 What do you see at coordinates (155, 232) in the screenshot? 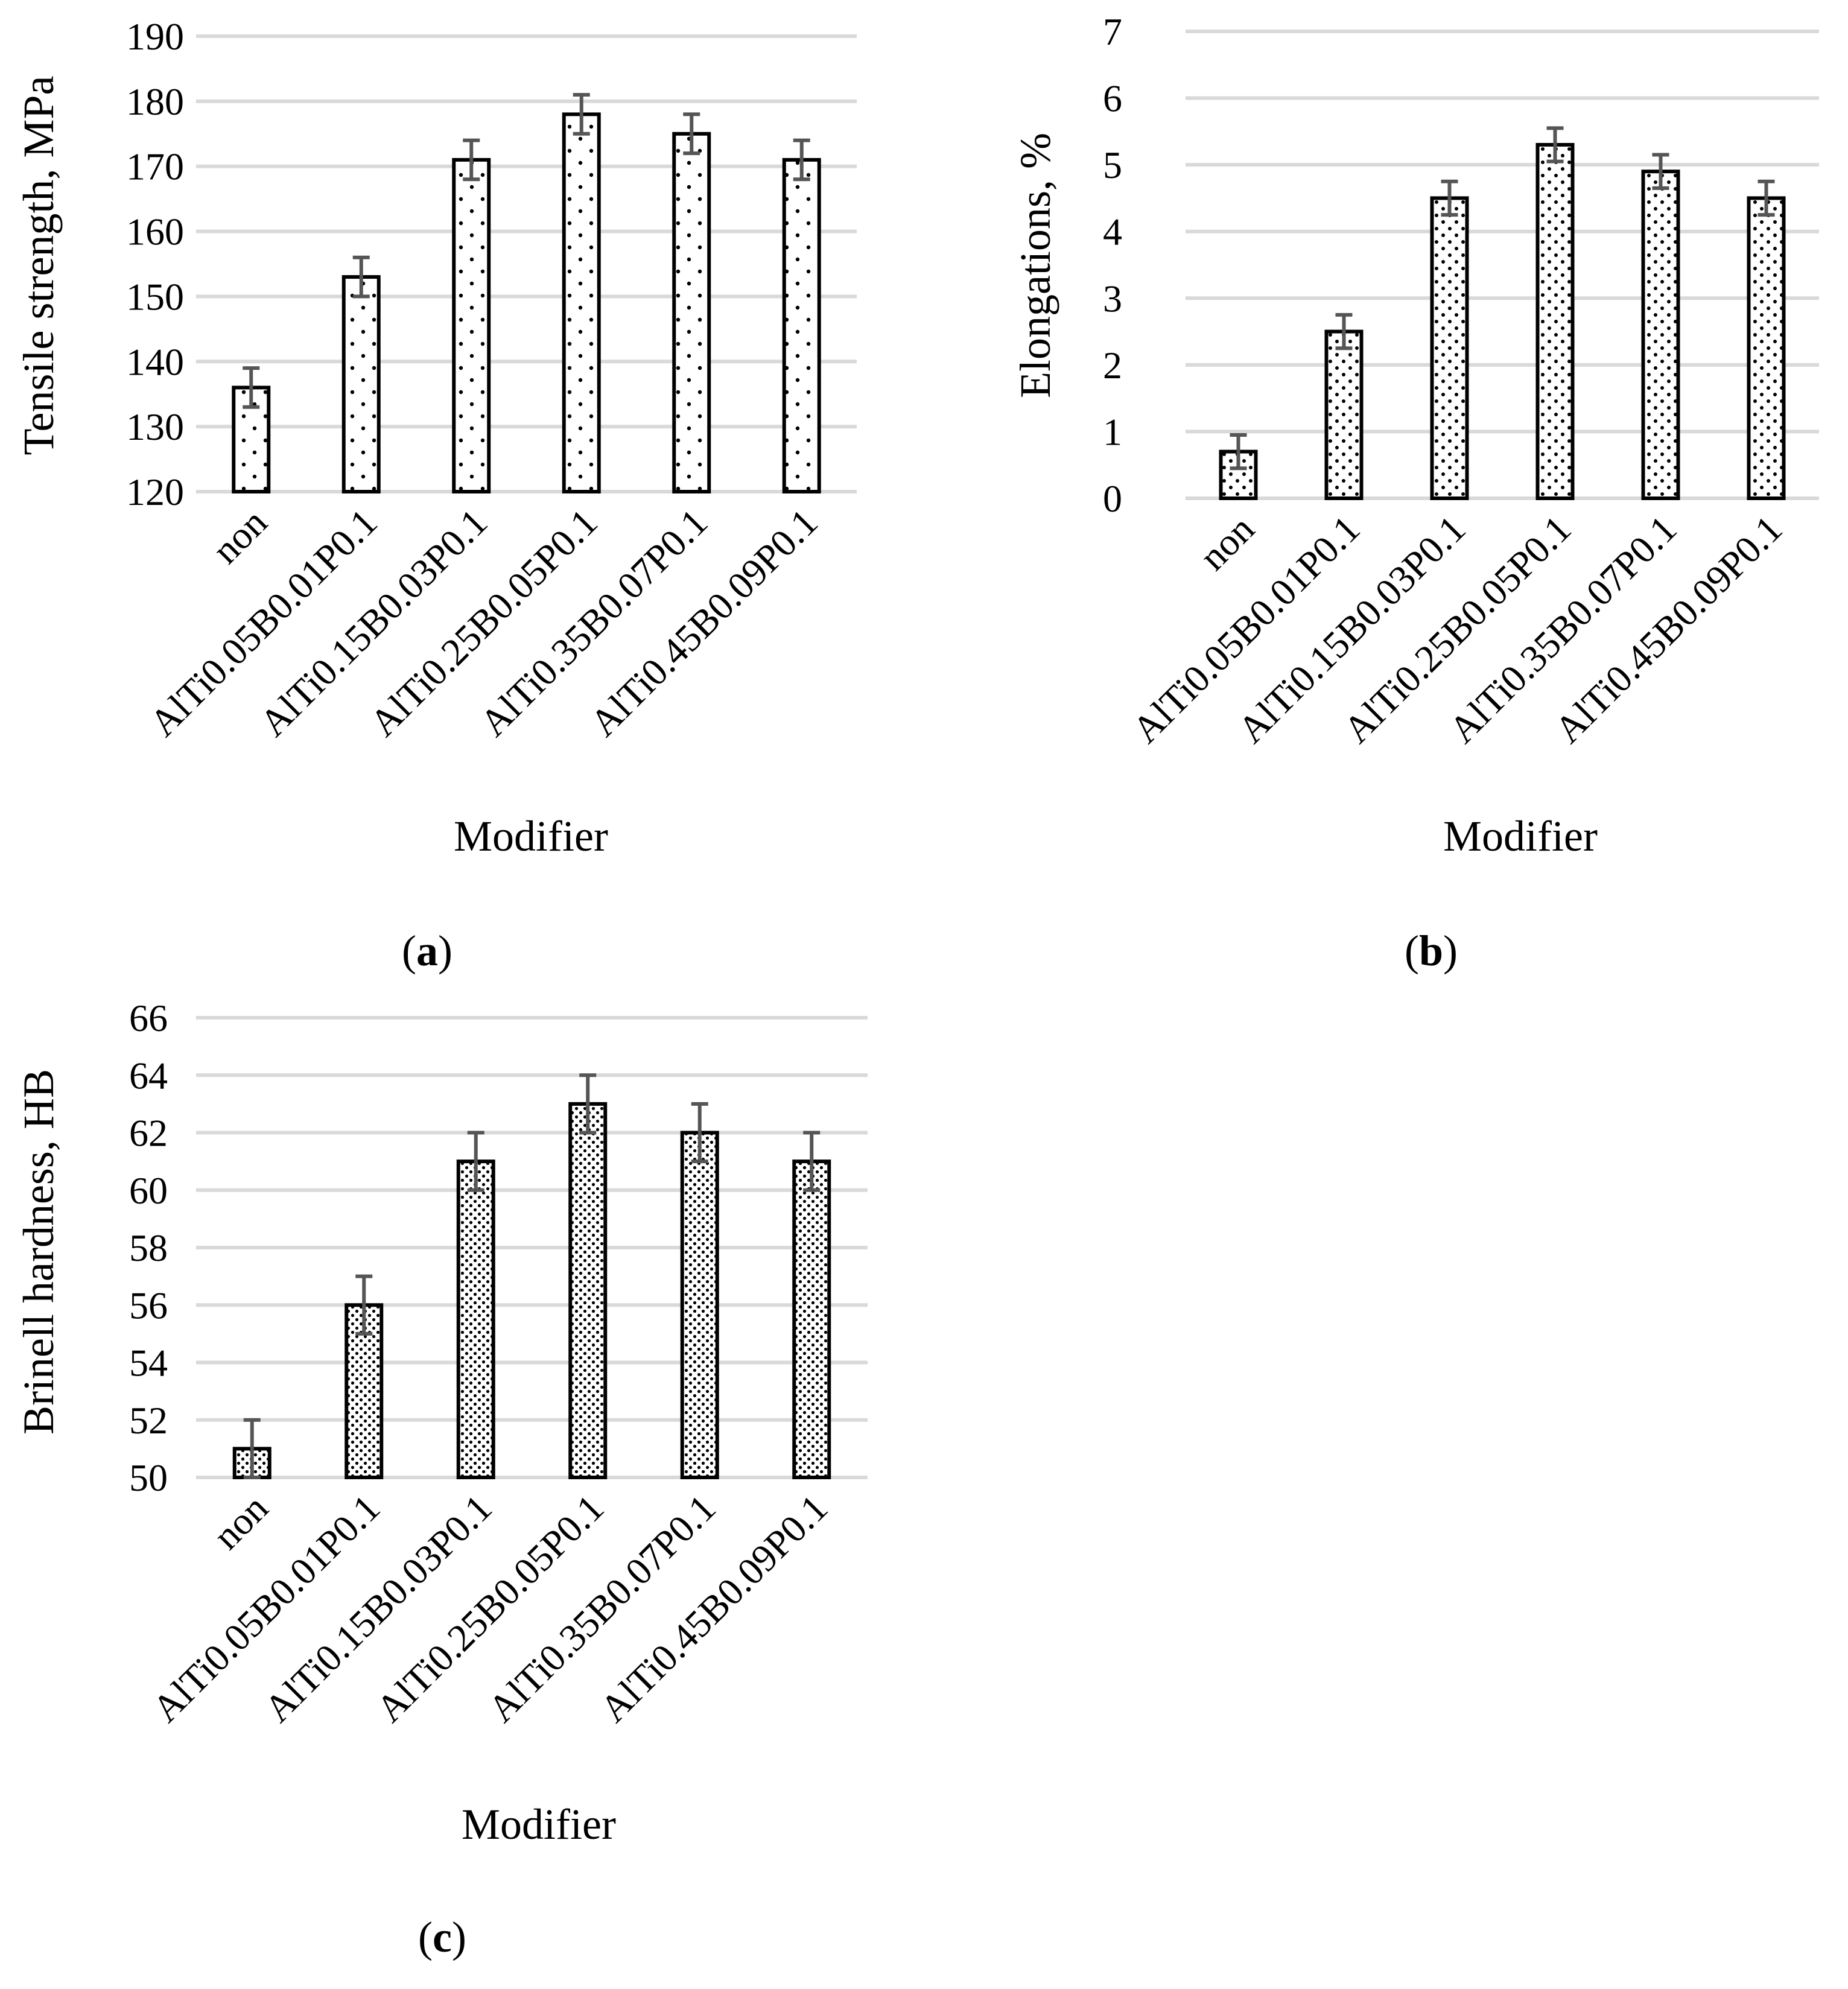
I see `y-tick-label: 160` at bounding box center [155, 232].